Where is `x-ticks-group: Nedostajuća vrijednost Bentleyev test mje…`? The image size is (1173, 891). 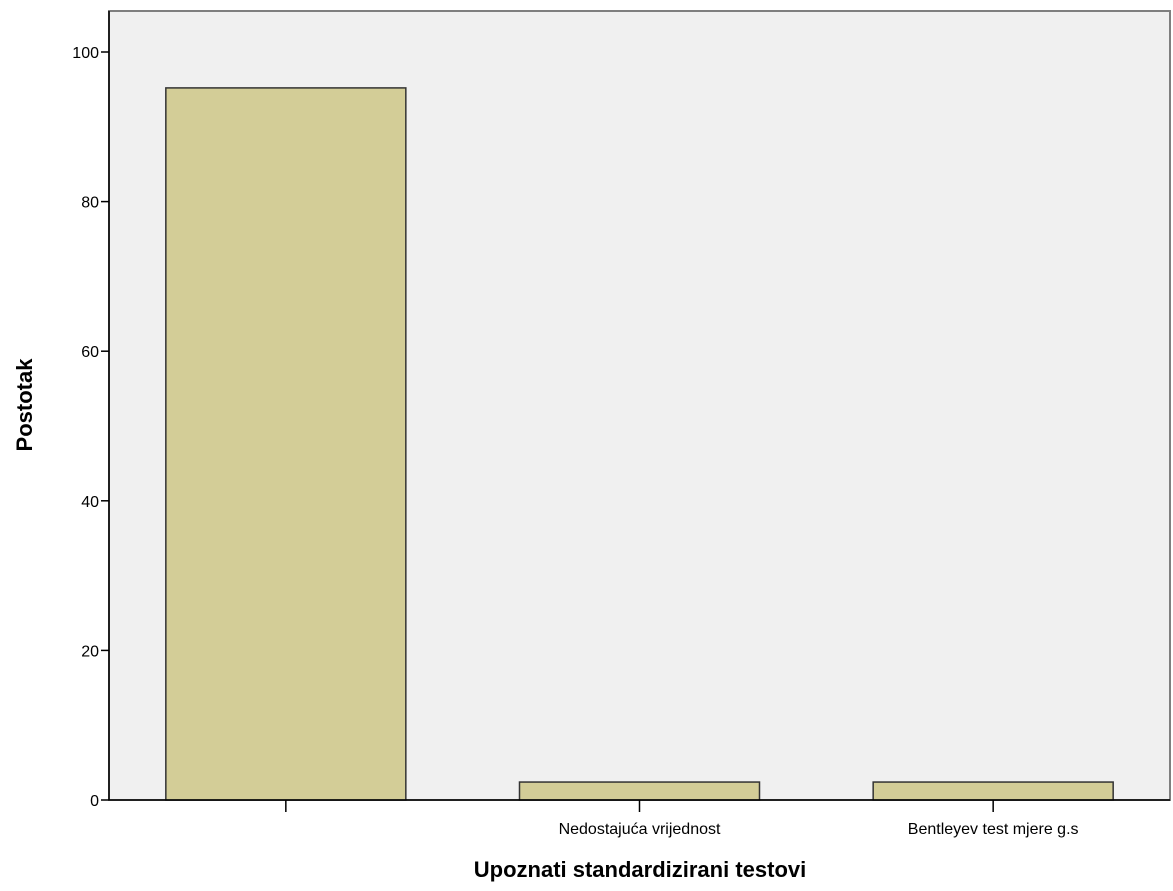 x-ticks-group: Nedostajuća vrijednost Bentleyev test mje… is located at coordinates (682, 819).